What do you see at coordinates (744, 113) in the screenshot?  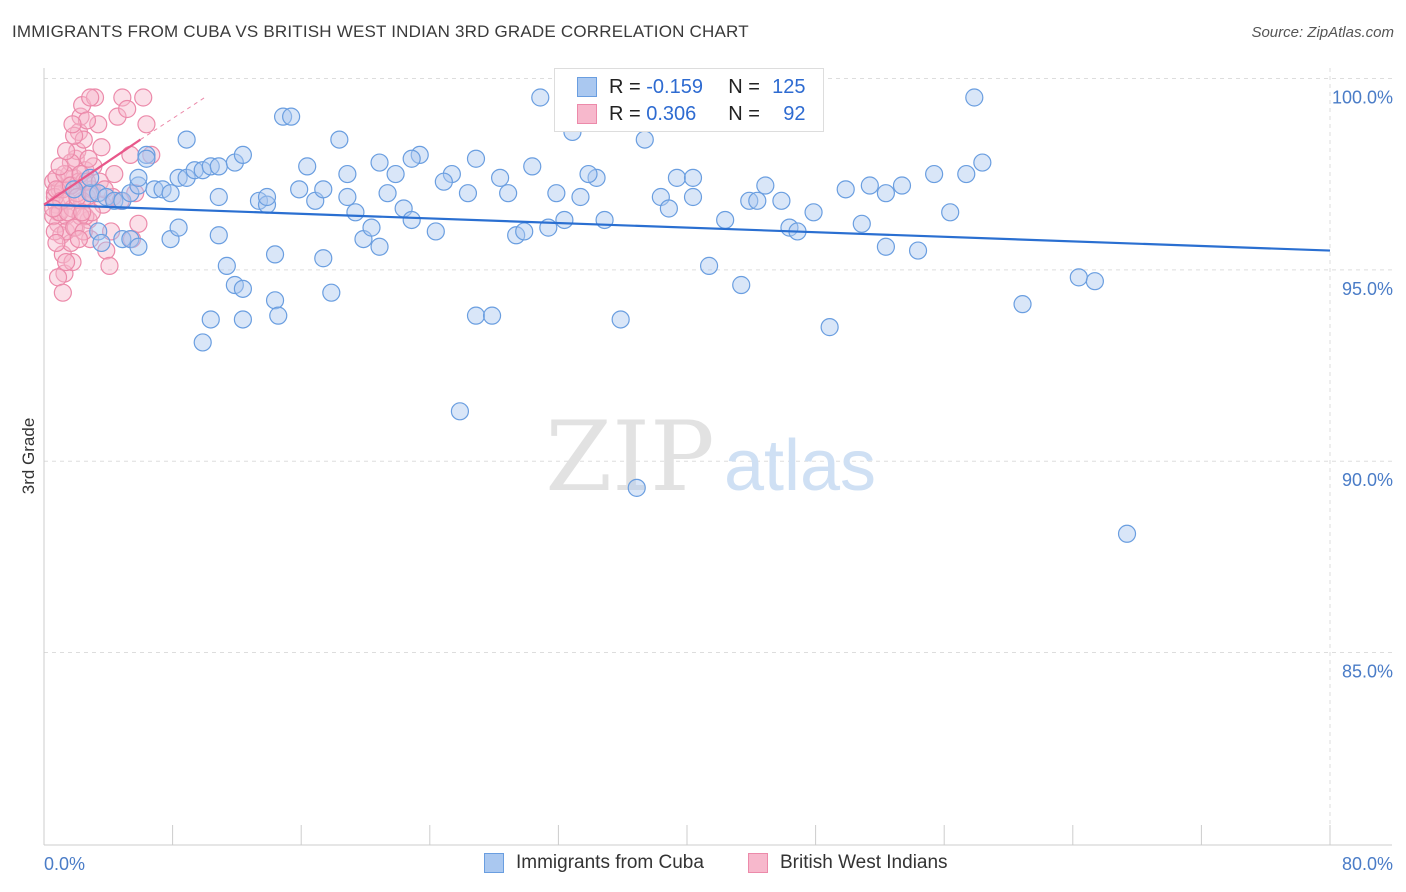 I see `legend-n-label: N =` at bounding box center [744, 113].